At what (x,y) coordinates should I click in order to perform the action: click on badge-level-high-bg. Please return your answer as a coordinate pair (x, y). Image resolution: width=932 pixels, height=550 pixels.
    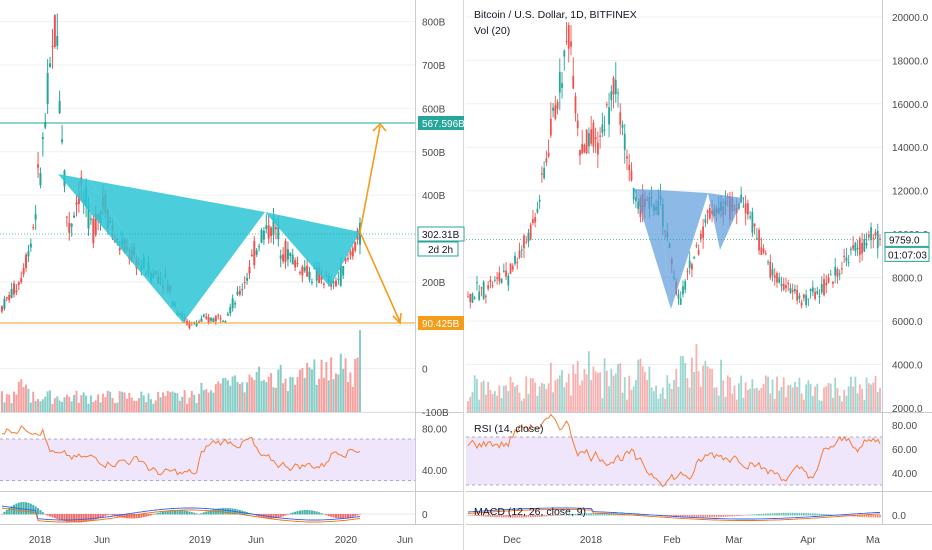
    Looking at the image, I should click on (441, 123).